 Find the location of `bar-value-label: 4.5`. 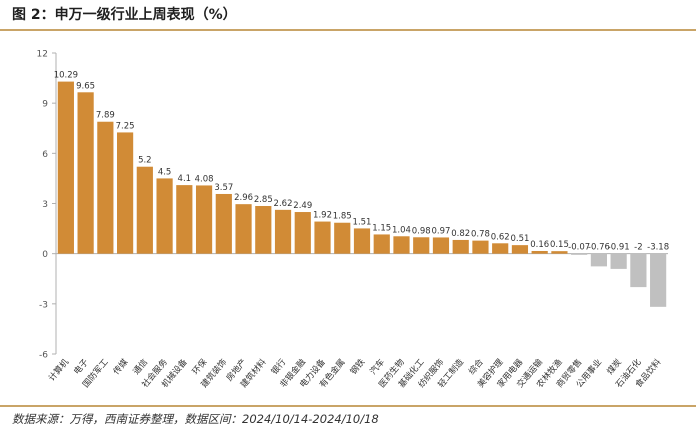

bar-value-label: 4.5 is located at coordinates (165, 172).